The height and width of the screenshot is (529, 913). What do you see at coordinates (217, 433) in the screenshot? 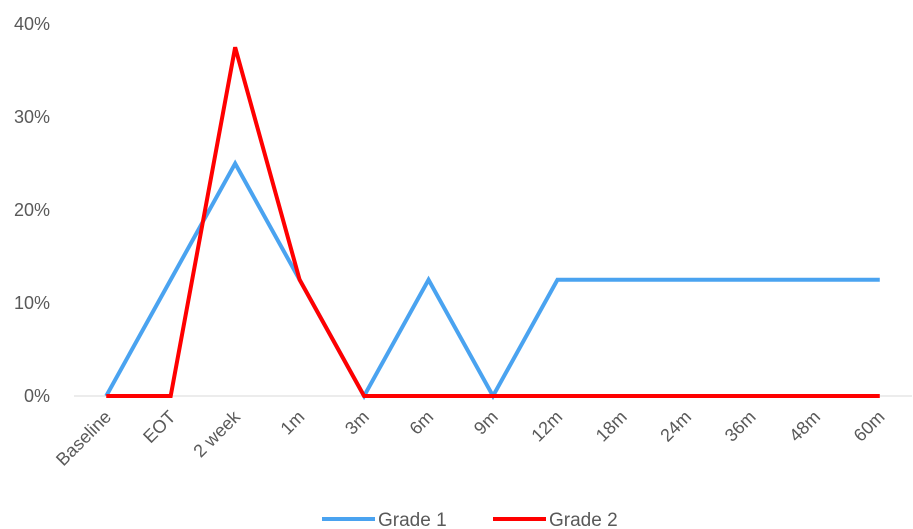
I see `x-tick-label: 2 week` at bounding box center [217, 433].